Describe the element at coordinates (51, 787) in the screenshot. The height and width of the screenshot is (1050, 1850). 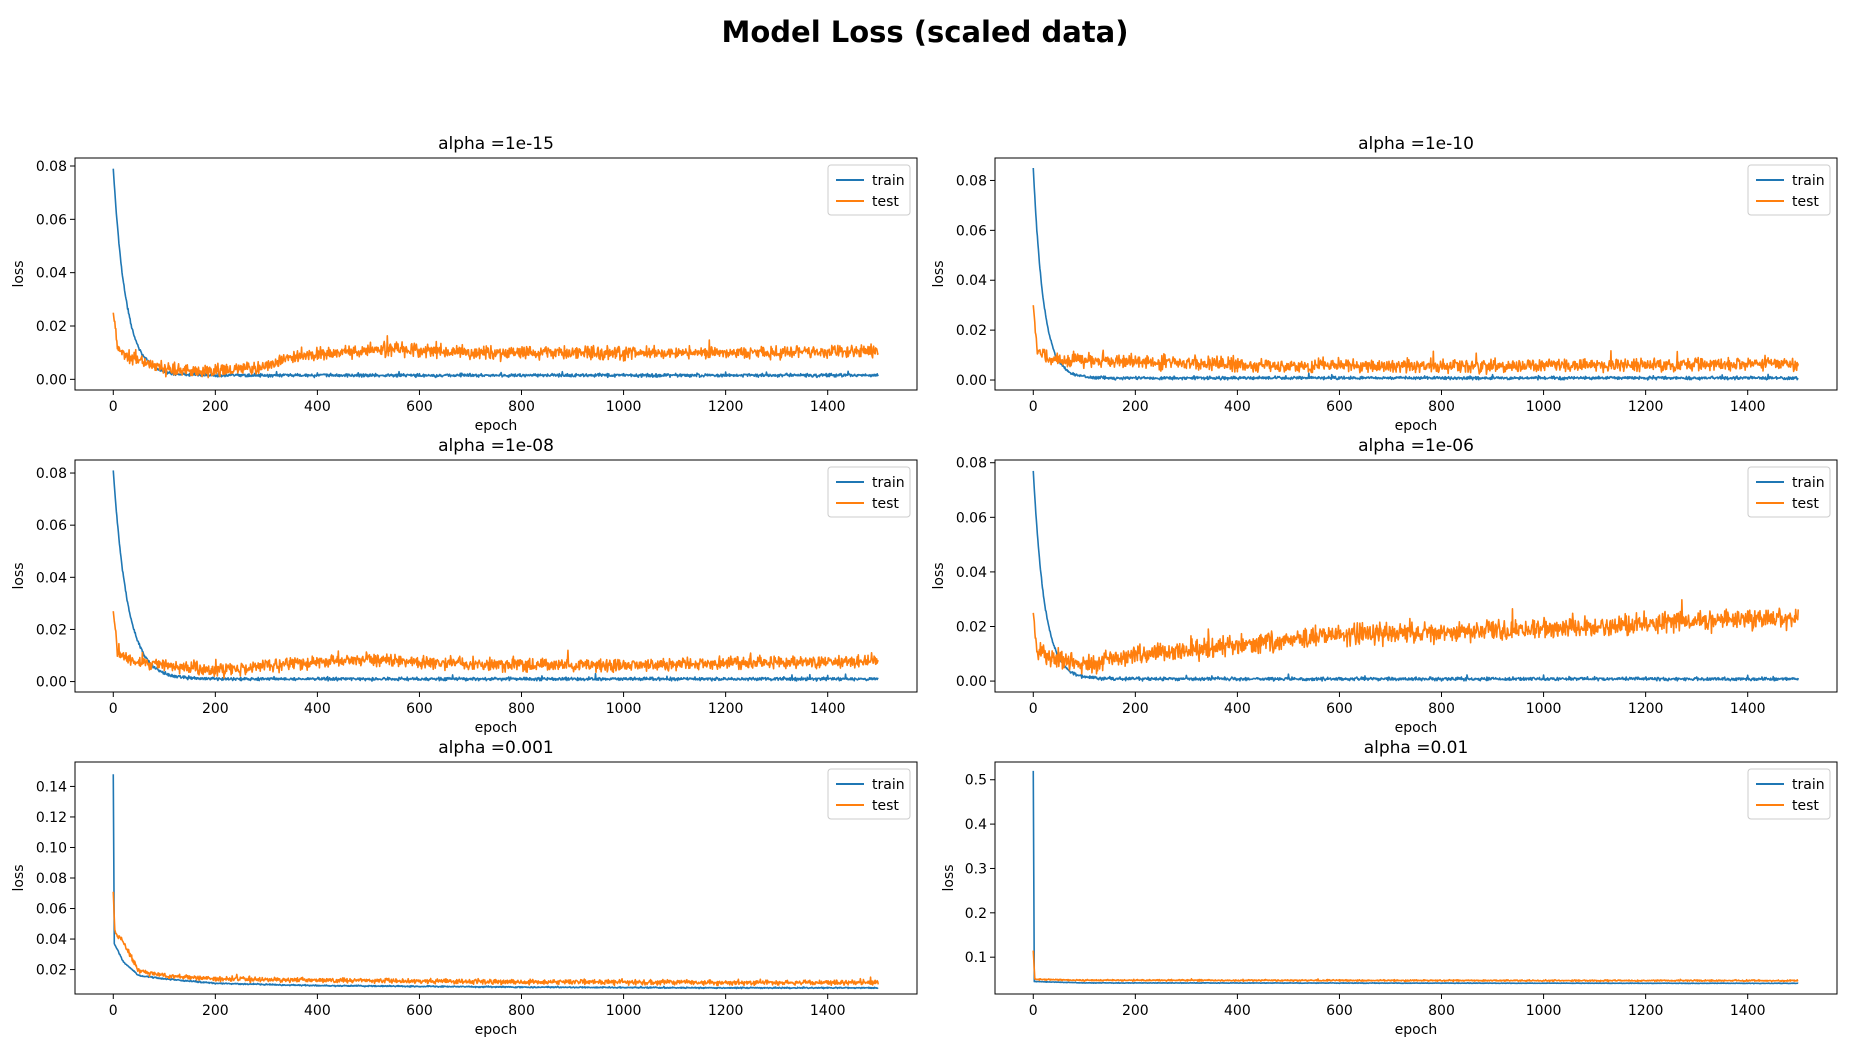
I see `y-tick-label: 0.14` at that location.